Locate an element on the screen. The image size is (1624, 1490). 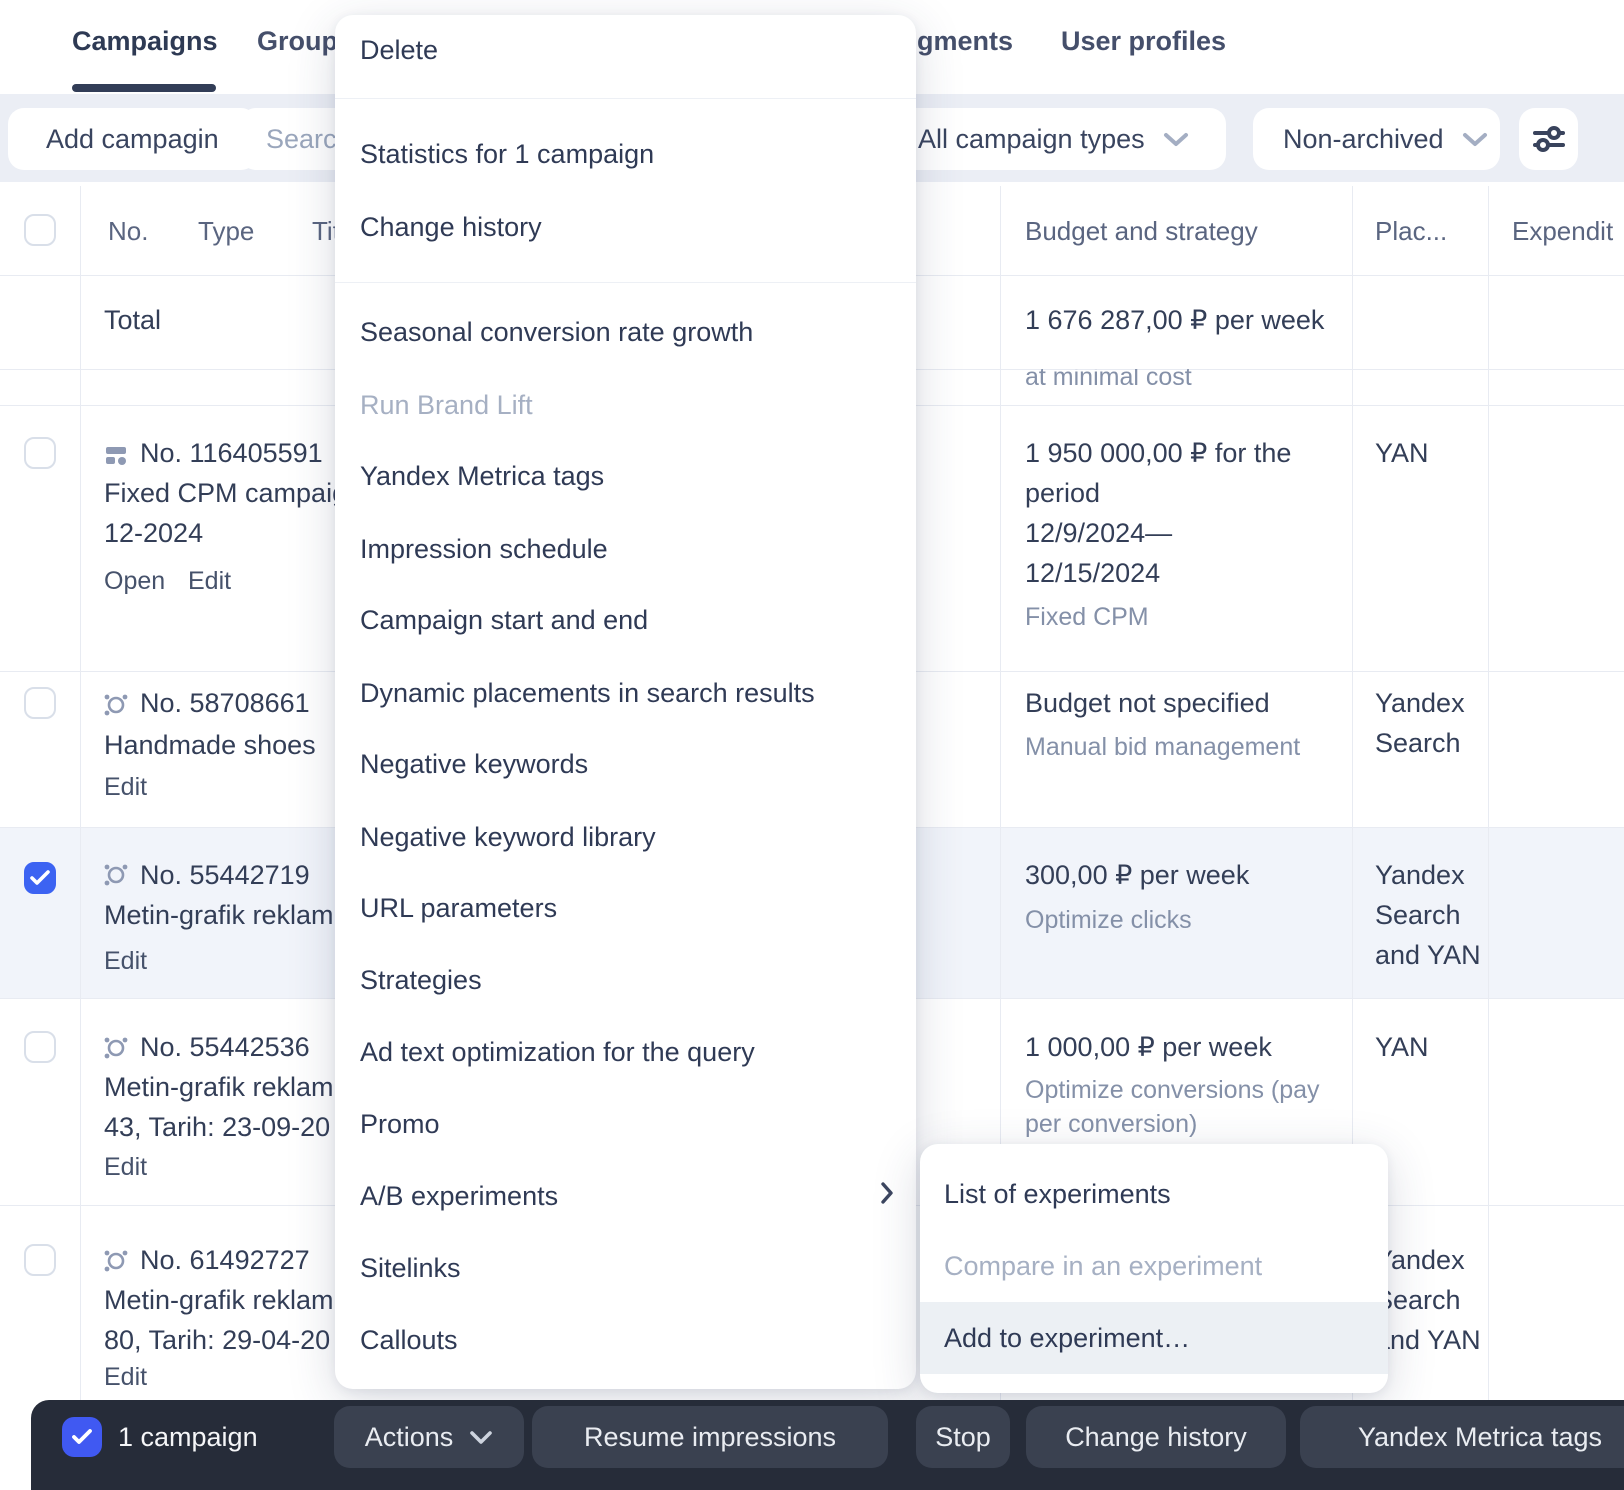
strategy-label: Manual bid management is located at coordinates (1163, 747).